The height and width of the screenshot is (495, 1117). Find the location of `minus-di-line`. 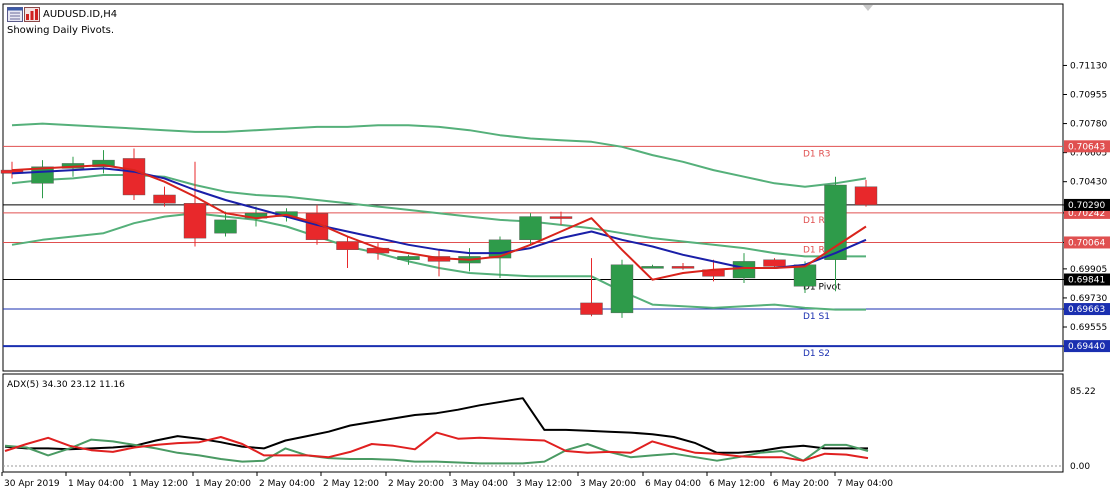

minus-di-line is located at coordinates (436, 446).